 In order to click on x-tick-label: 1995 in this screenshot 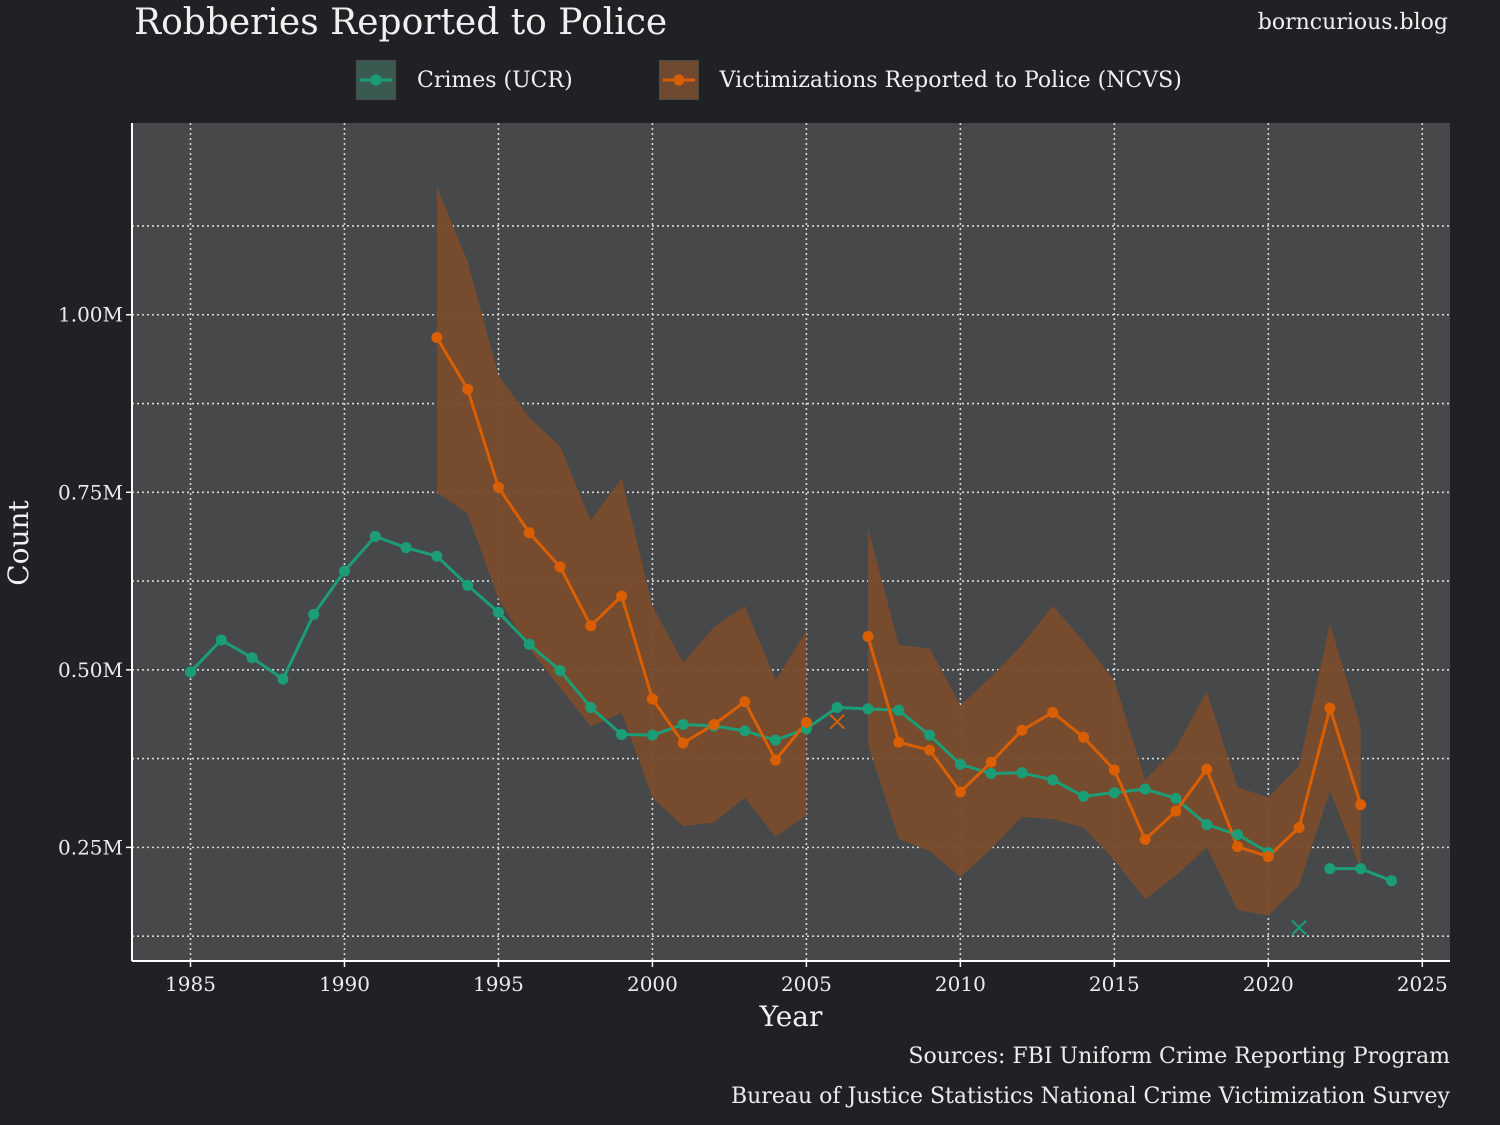, I will do `click(498, 984)`.